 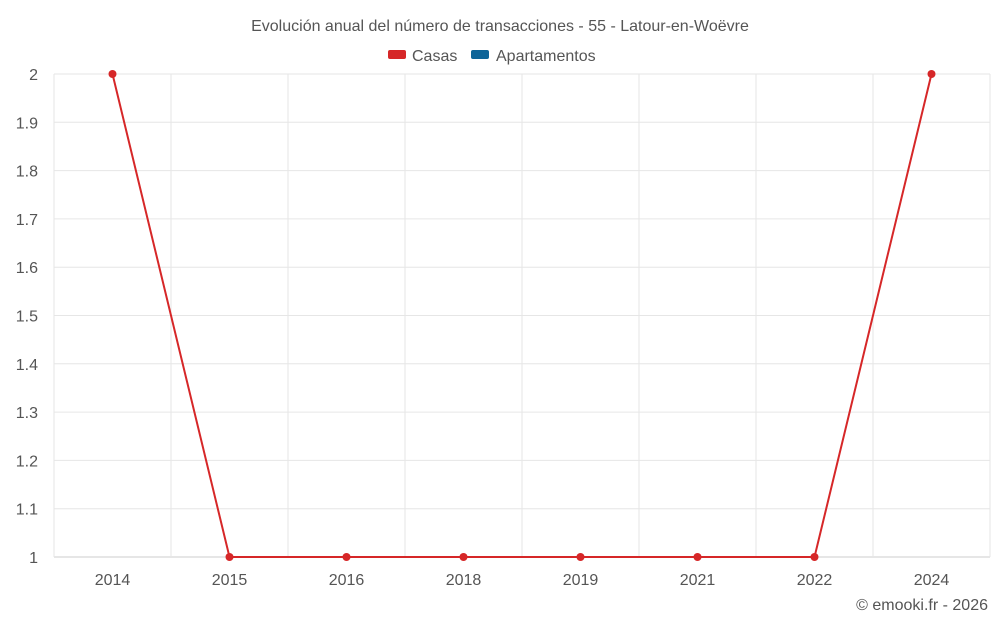 What do you see at coordinates (815, 580) in the screenshot?
I see `x-tick-label: 2022` at bounding box center [815, 580].